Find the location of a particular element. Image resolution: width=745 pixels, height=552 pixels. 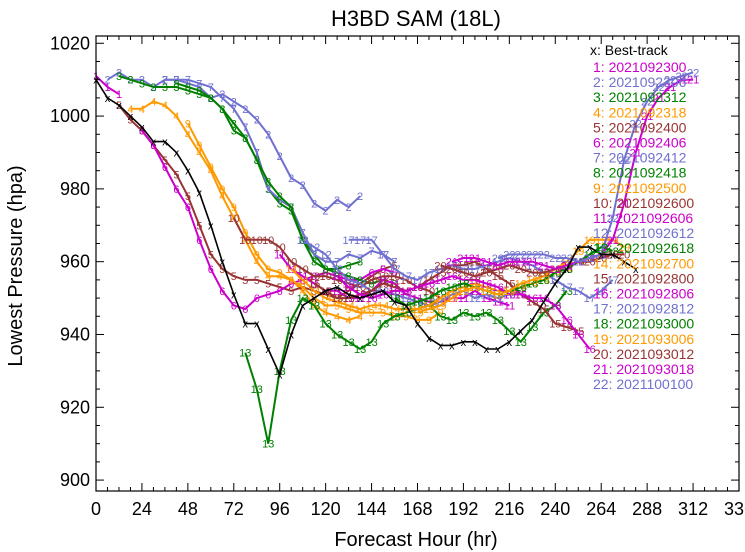

legend-item: 16: 2021092806 is located at coordinates (643, 294).